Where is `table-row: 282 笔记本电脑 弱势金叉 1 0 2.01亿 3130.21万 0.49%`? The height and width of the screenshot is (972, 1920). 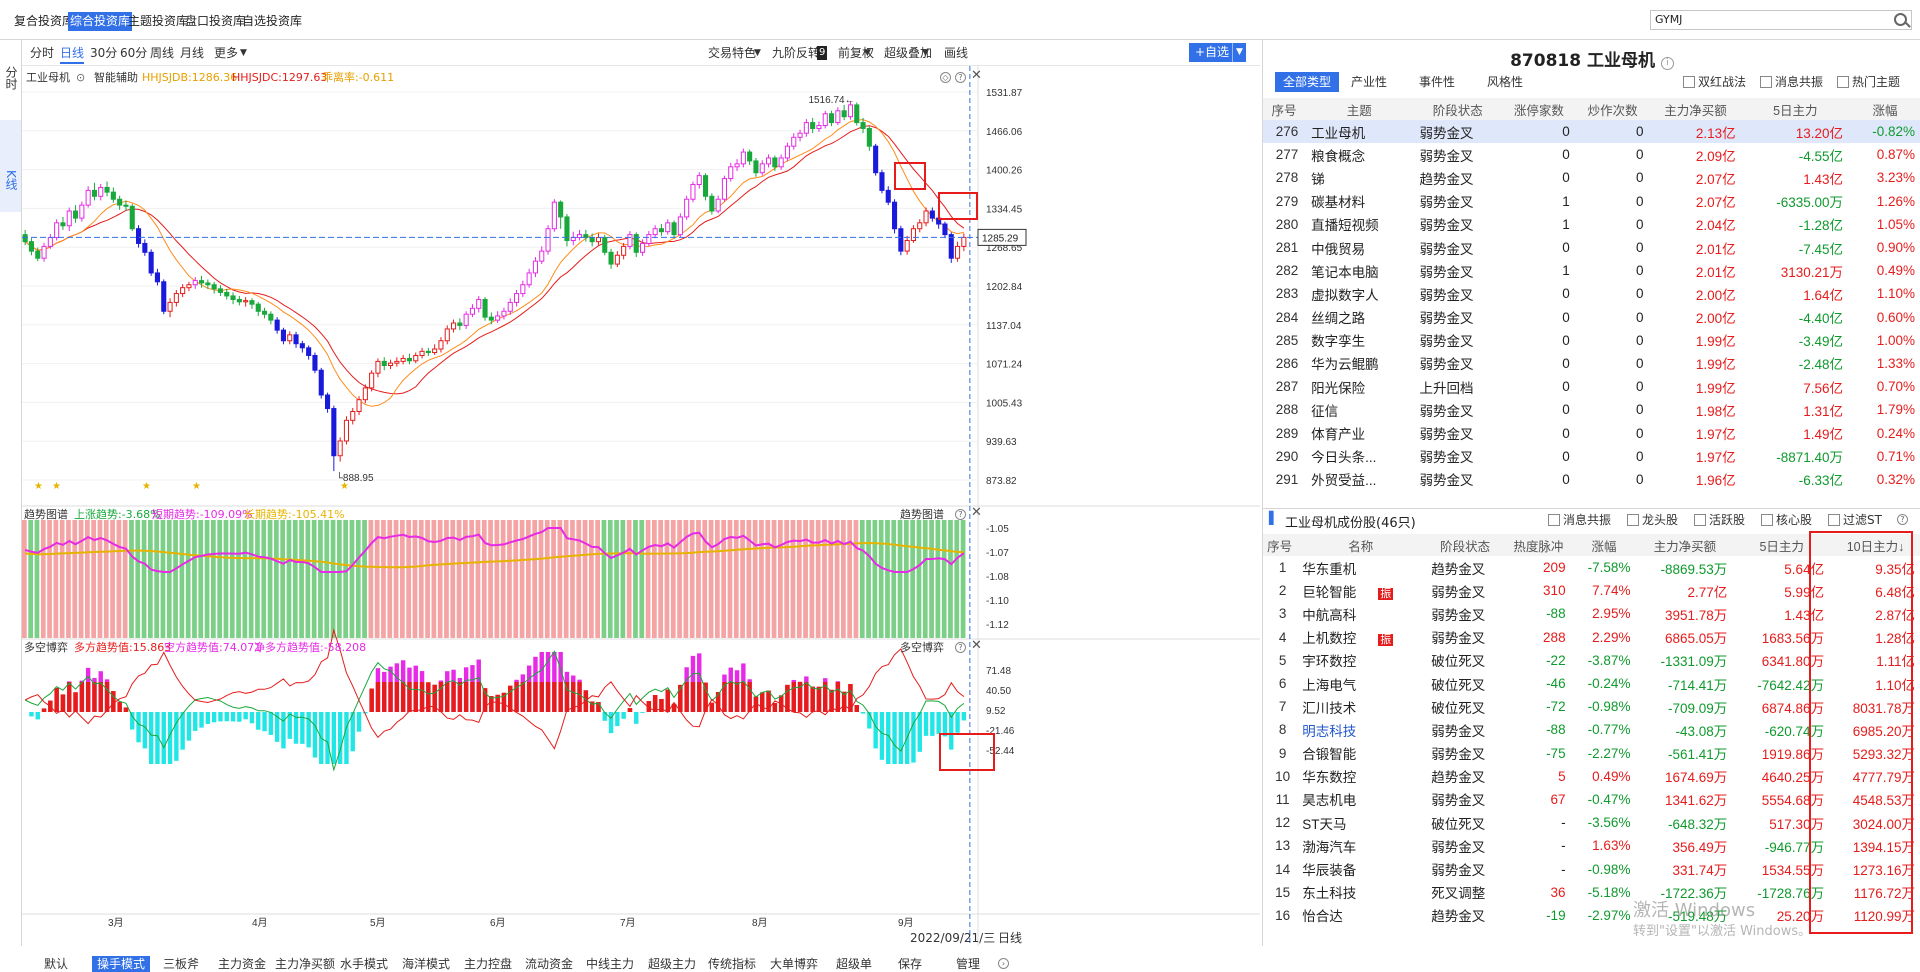
table-row: 282 笔记本电脑 弱势金叉 1 0 2.01亿 3130.21万 0.49% is located at coordinates (1591, 270).